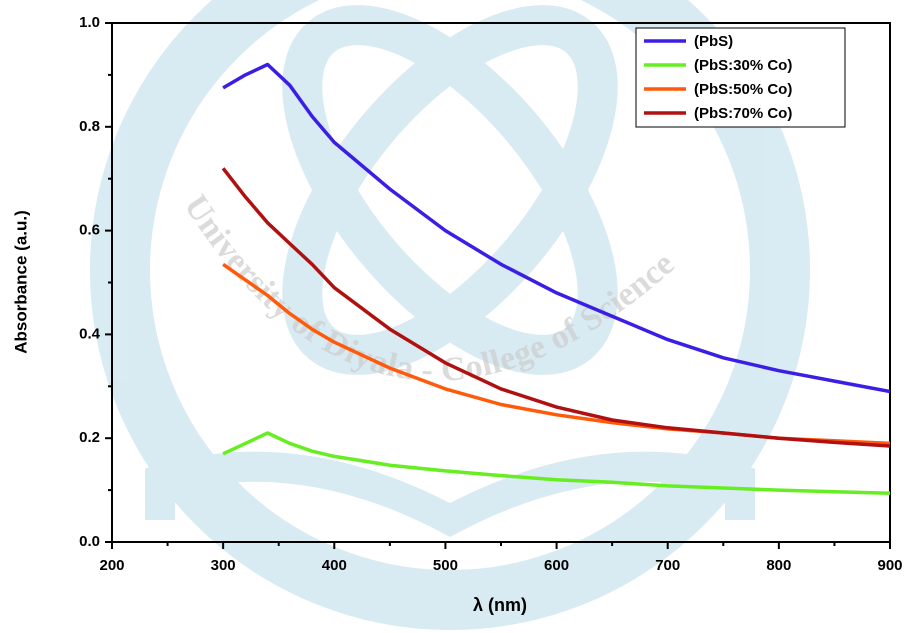  Describe the element at coordinates (90, 333) in the screenshot. I see `y-tick-label: 0.4` at that location.